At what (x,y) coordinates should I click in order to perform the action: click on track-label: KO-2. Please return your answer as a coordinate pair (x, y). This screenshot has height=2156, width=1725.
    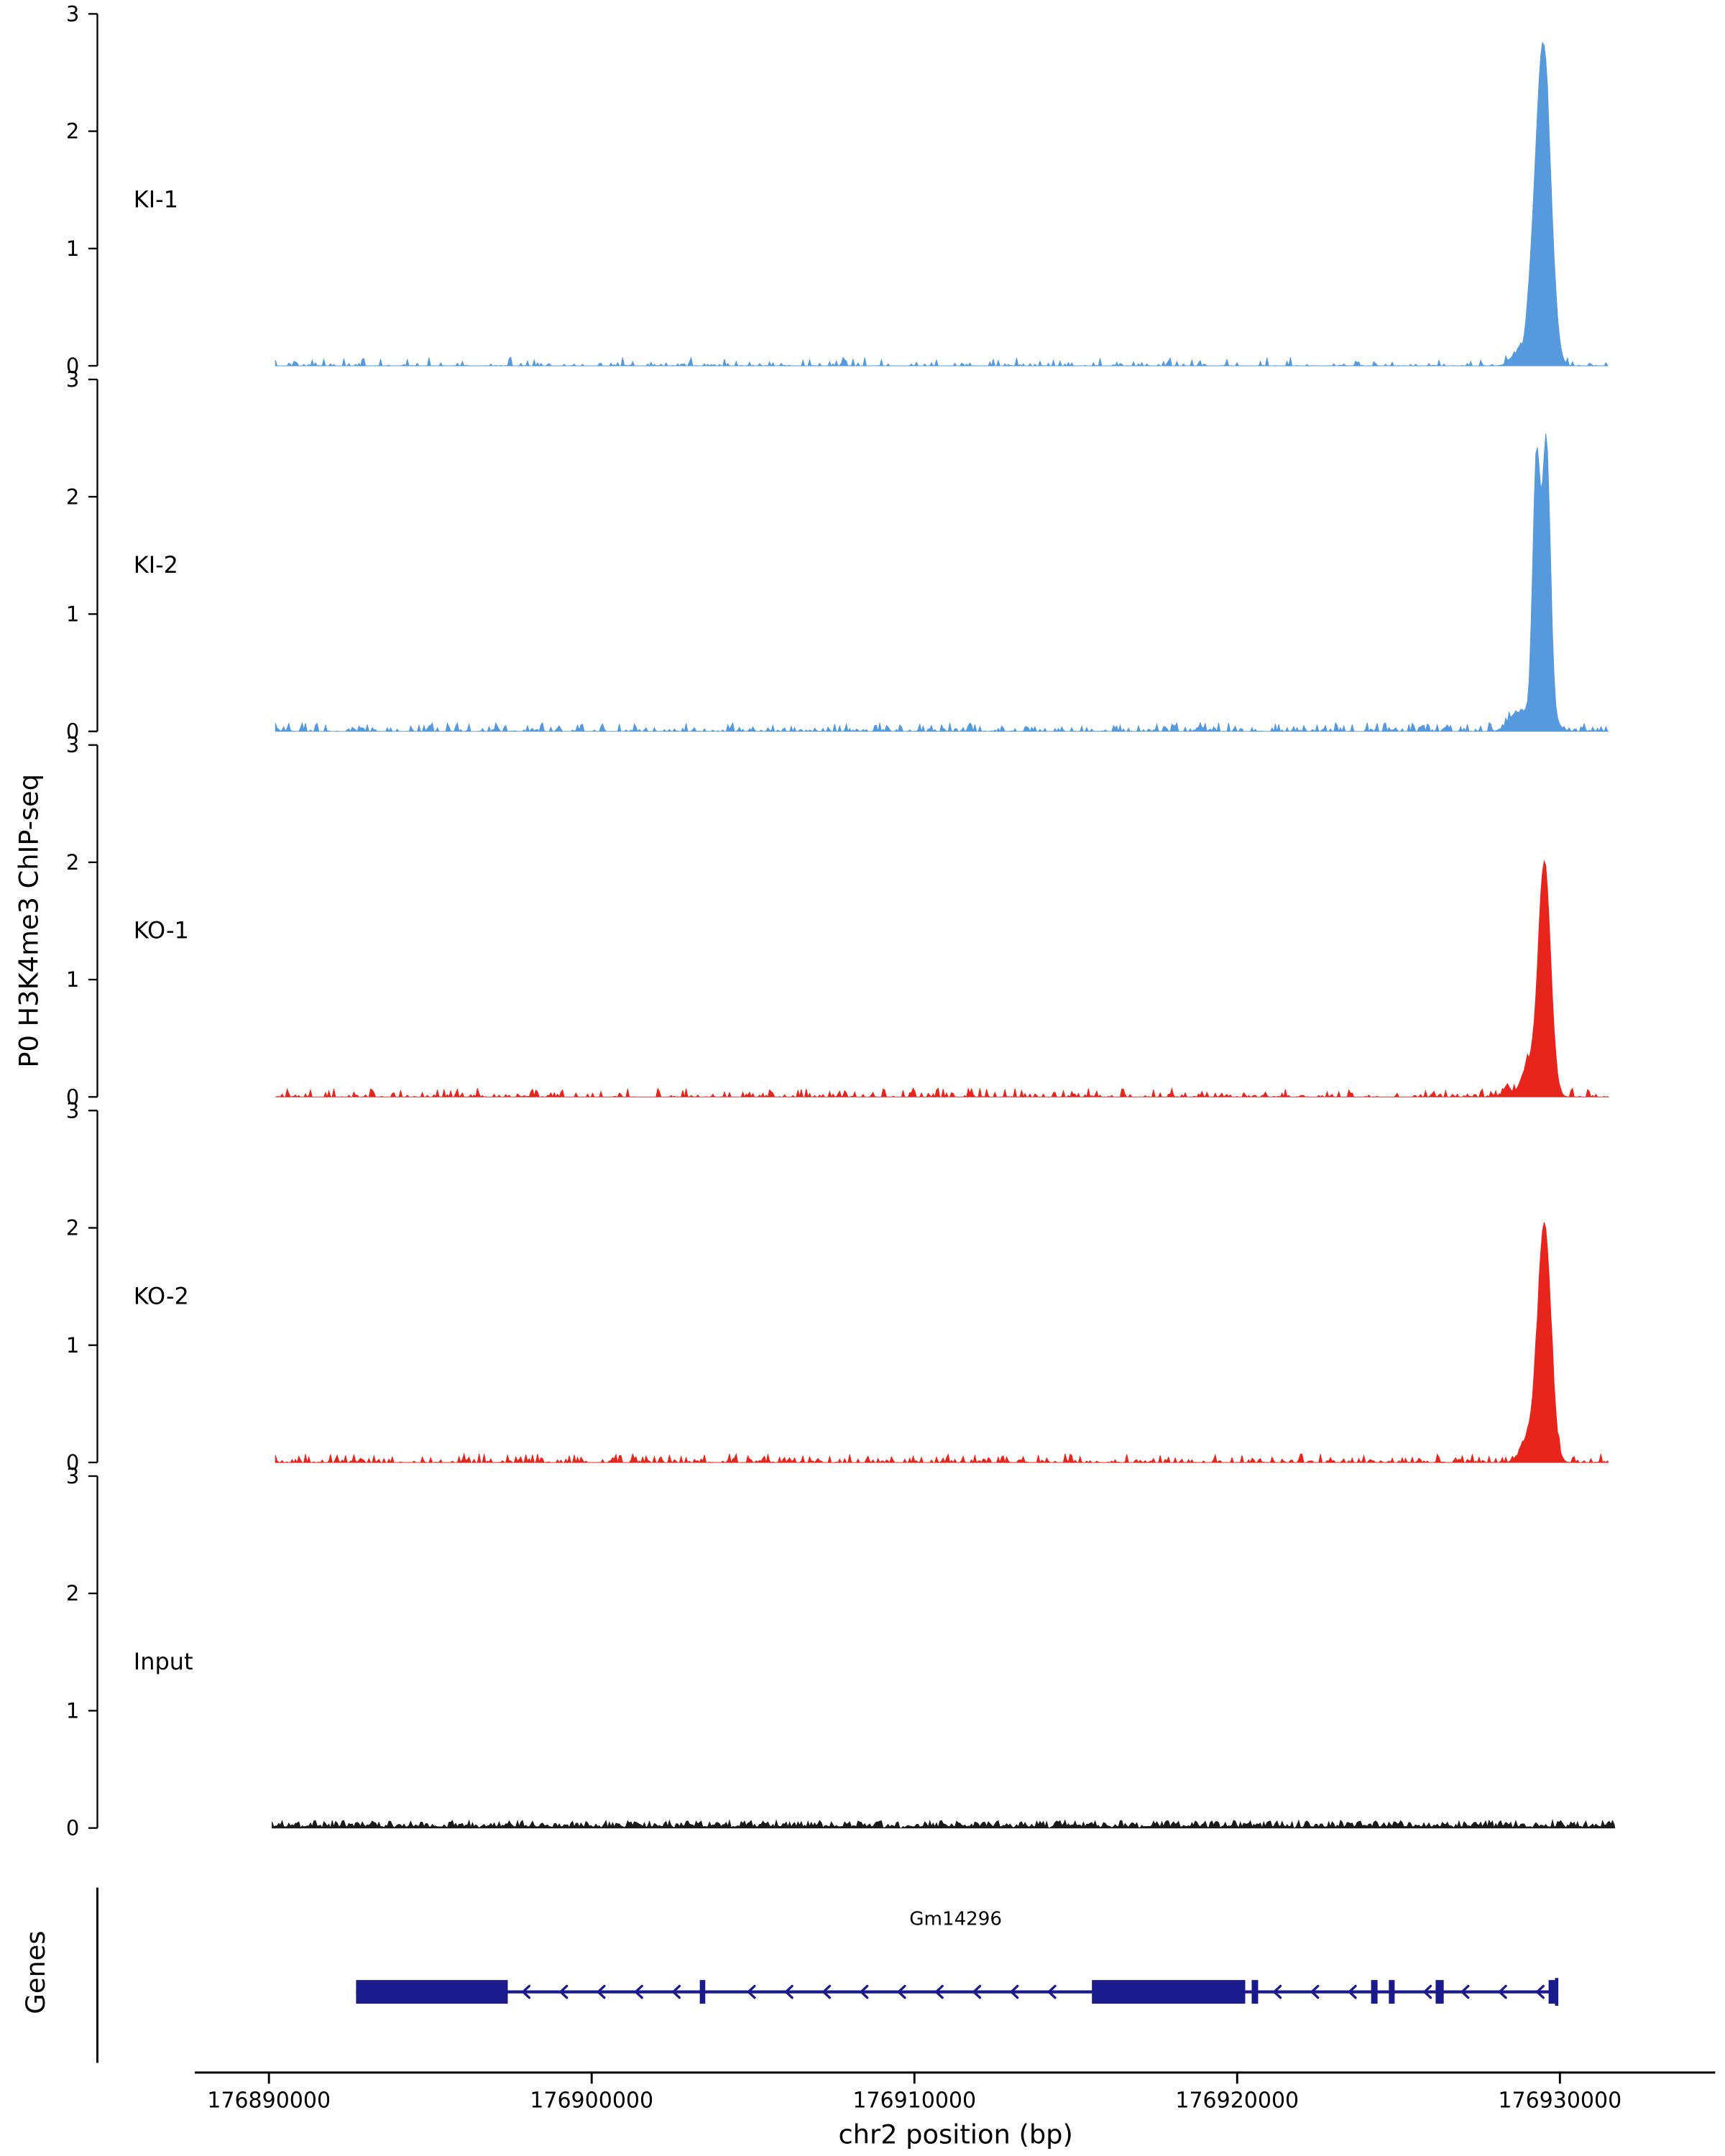
    Looking at the image, I should click on (161, 1296).